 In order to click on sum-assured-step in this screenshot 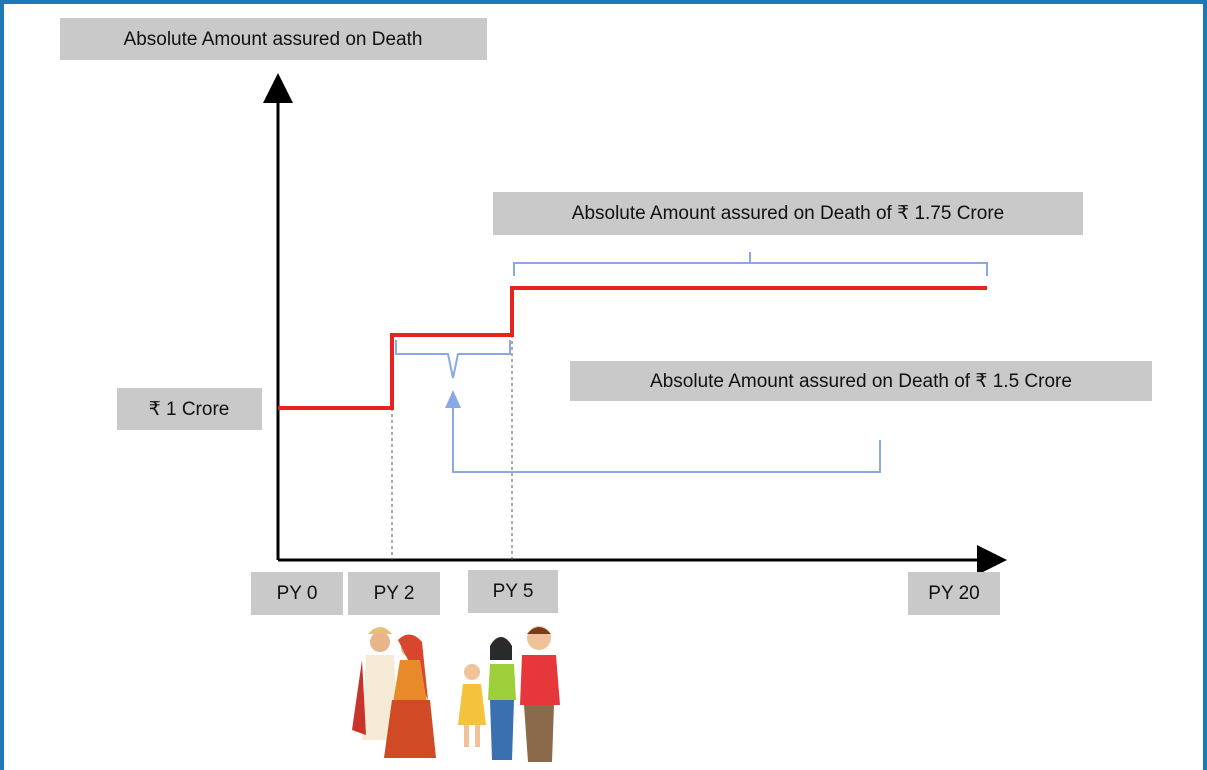, I will do `click(632, 348)`.